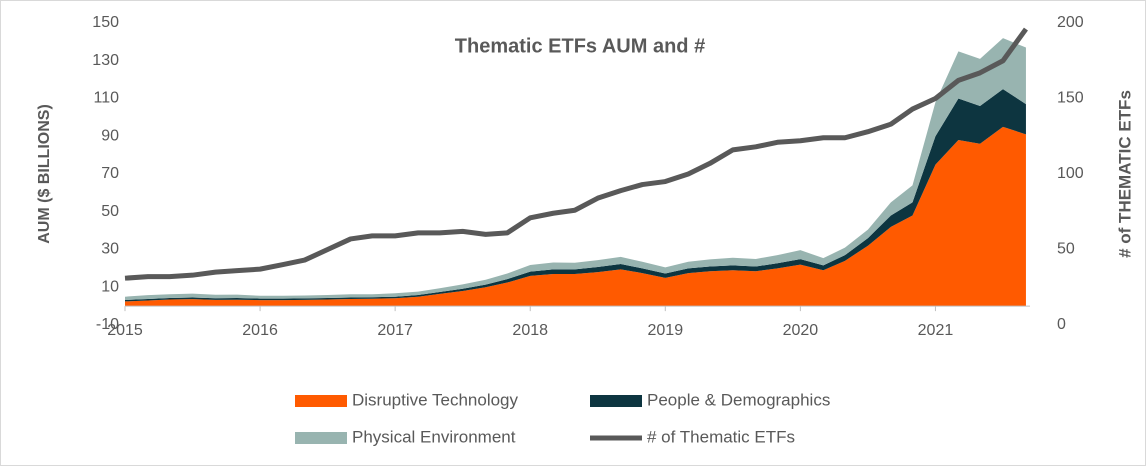 This screenshot has width=1146, height=466. I want to click on x-tick-label: 2015, so click(125, 330).